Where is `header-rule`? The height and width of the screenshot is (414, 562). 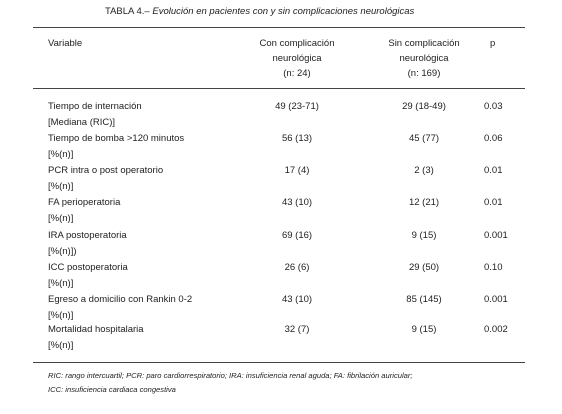
header-rule is located at coordinates (279, 88).